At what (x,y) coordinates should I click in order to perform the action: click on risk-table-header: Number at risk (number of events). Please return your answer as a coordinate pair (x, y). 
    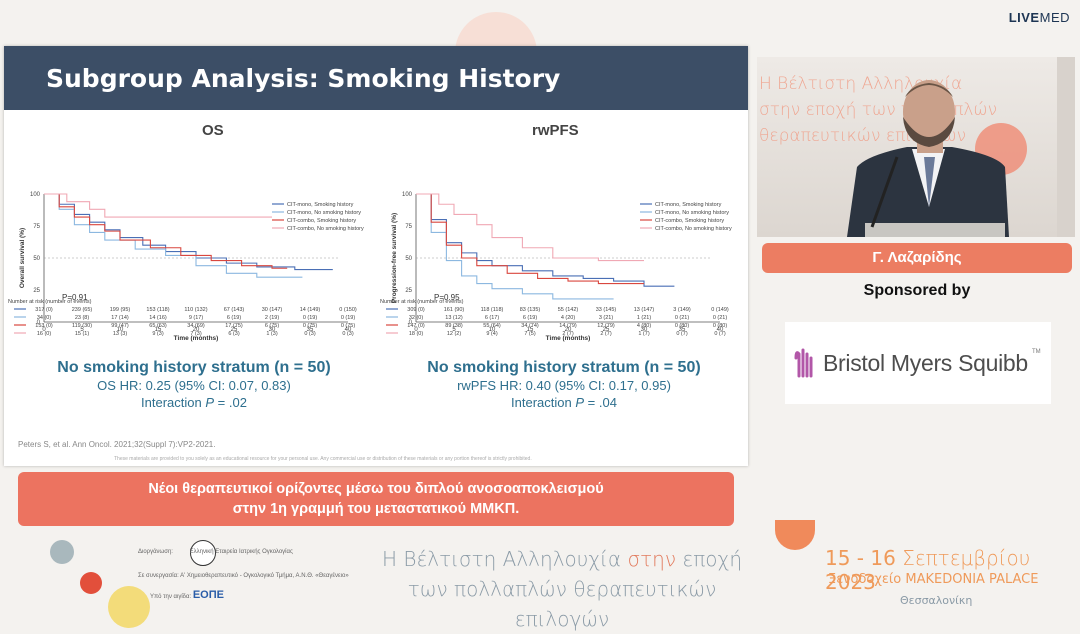
    Looking at the image, I should click on (50, 302).